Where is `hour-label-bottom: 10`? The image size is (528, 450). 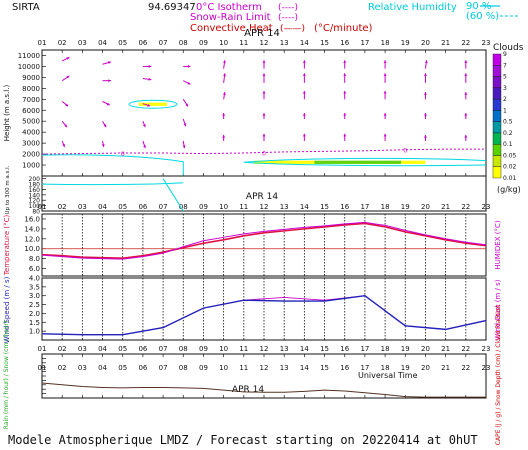
hour-label-bottom: 10 is located at coordinates (223, 368).